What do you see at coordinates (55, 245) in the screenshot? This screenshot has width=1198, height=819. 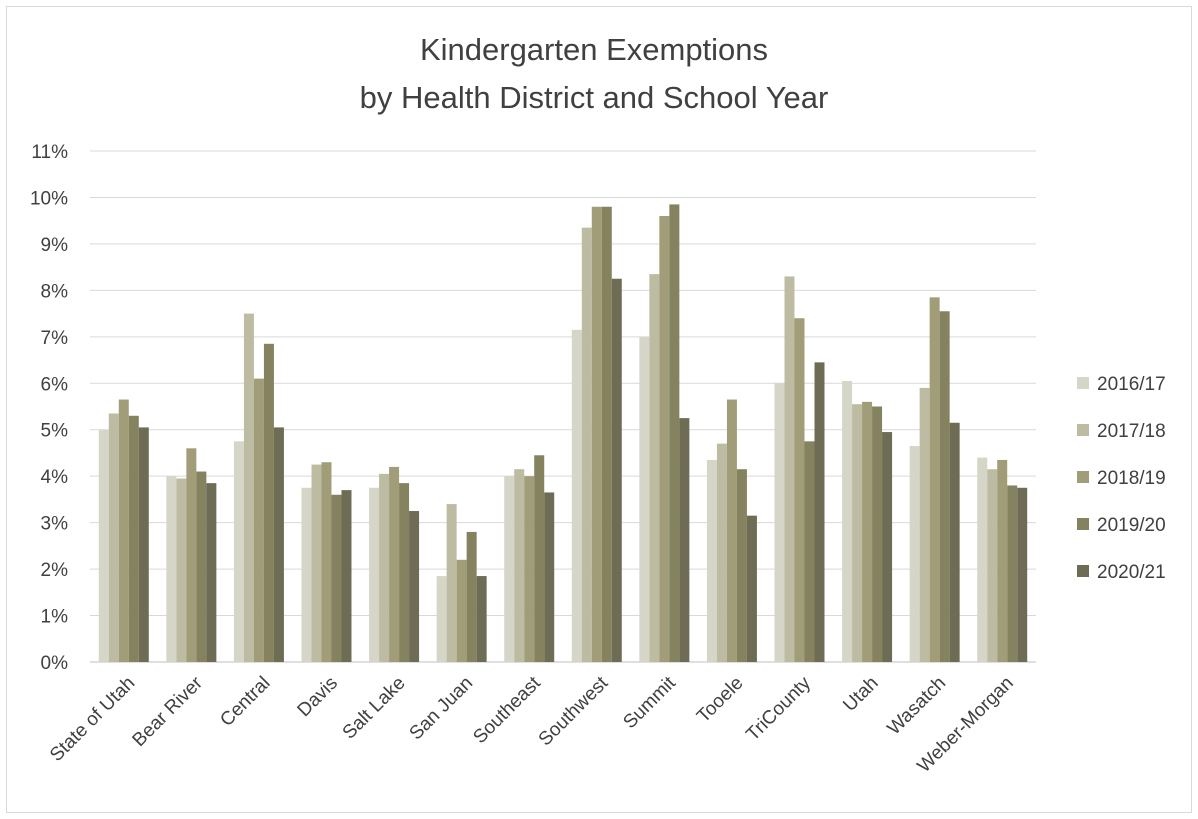 I see `y-tick-label: 9%` at bounding box center [55, 245].